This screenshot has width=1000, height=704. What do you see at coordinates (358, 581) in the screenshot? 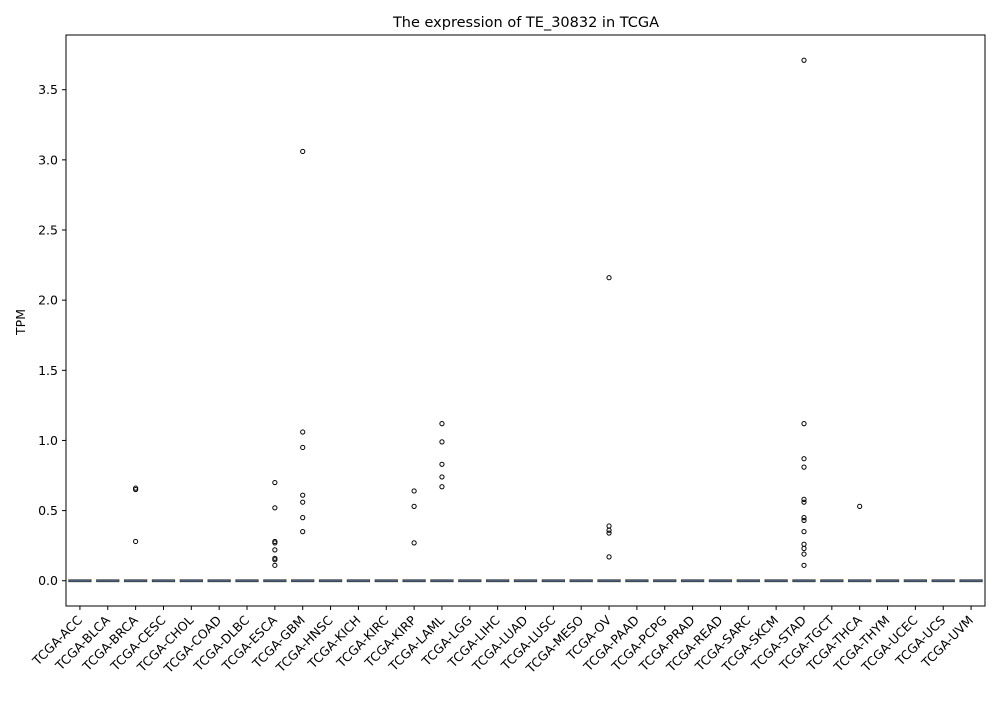
I see `box-tcga-kich` at bounding box center [358, 581].